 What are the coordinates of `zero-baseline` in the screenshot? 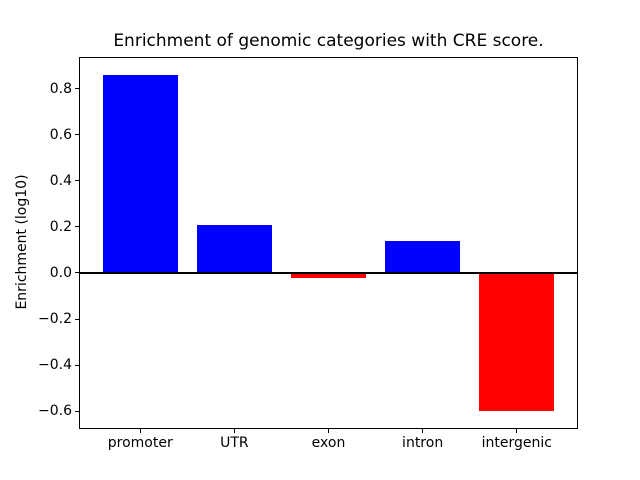 It's located at (328, 272).